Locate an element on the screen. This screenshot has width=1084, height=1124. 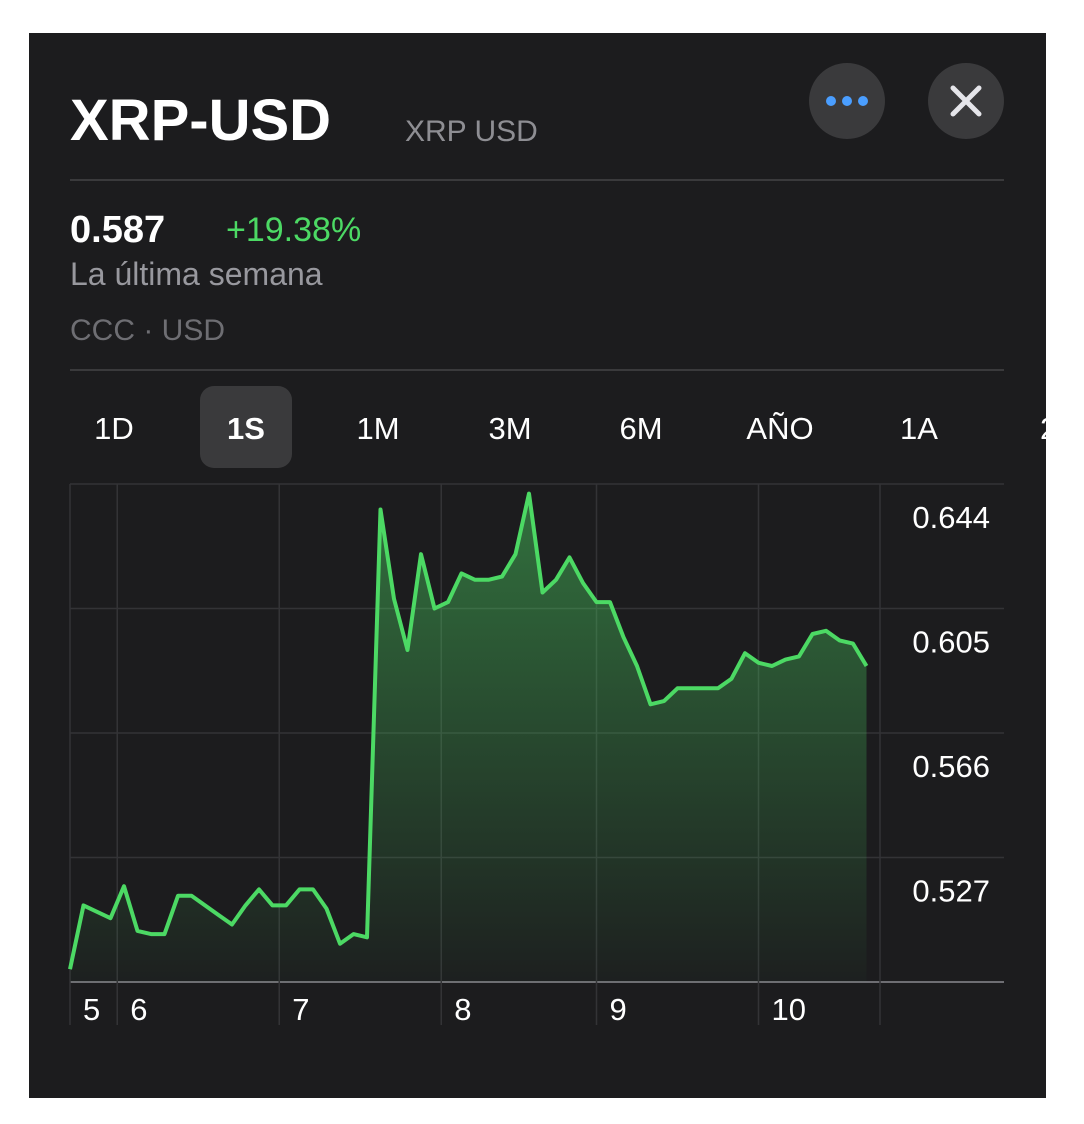
range-option: 1A is located at coordinates (919, 428).